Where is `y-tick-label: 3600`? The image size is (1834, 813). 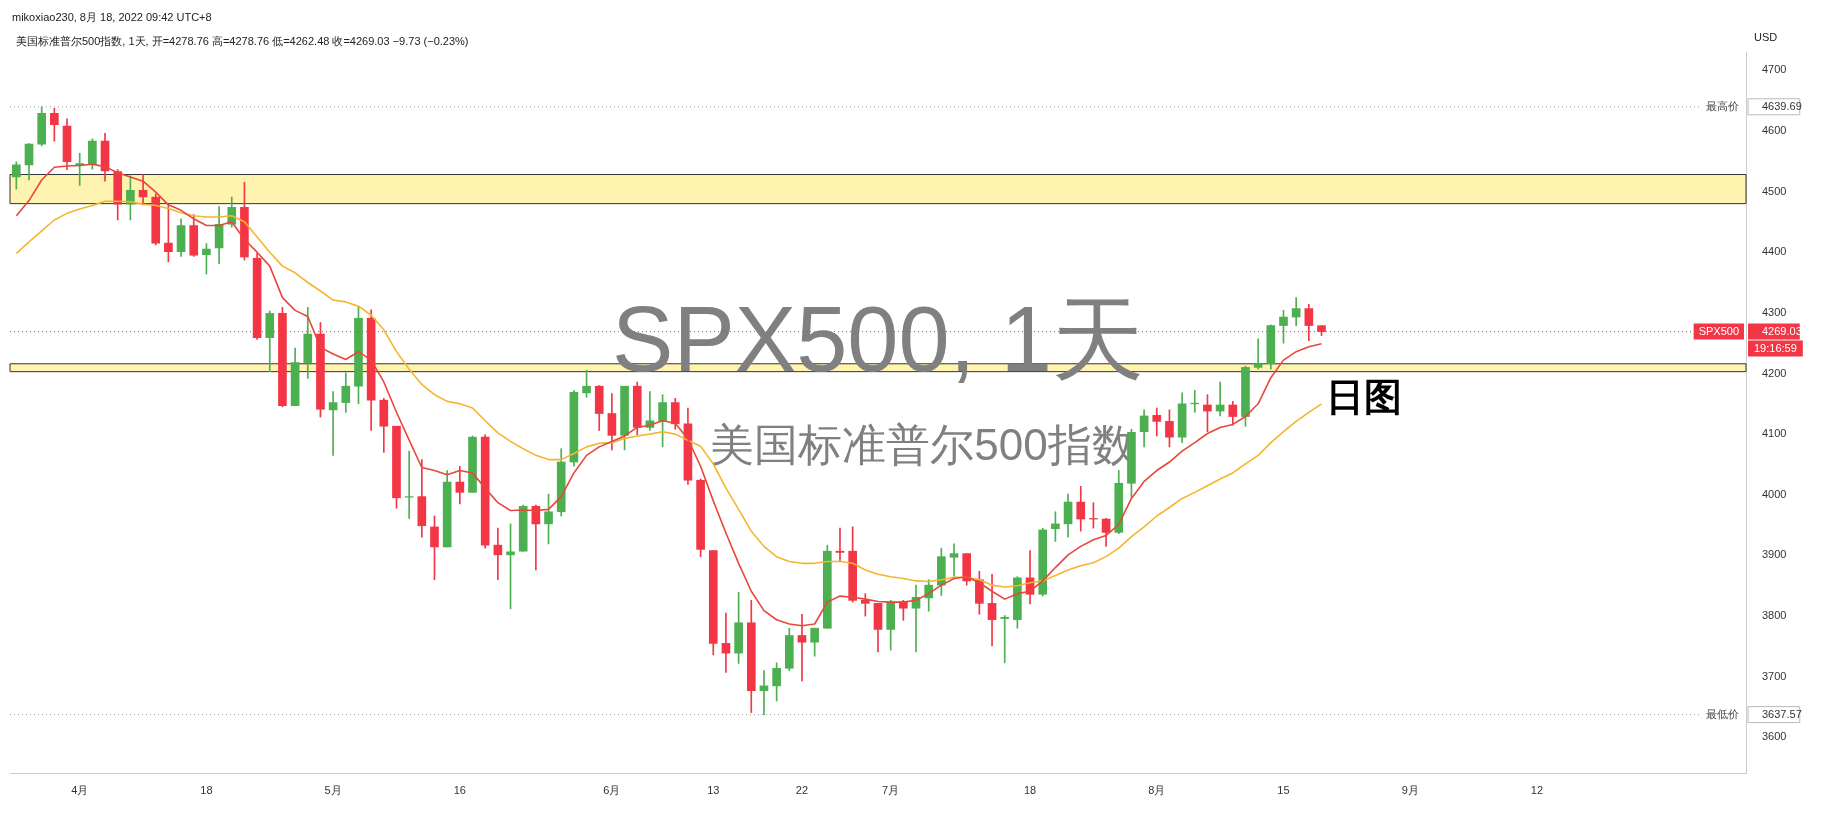
y-tick-label: 3600 is located at coordinates (1774, 736).